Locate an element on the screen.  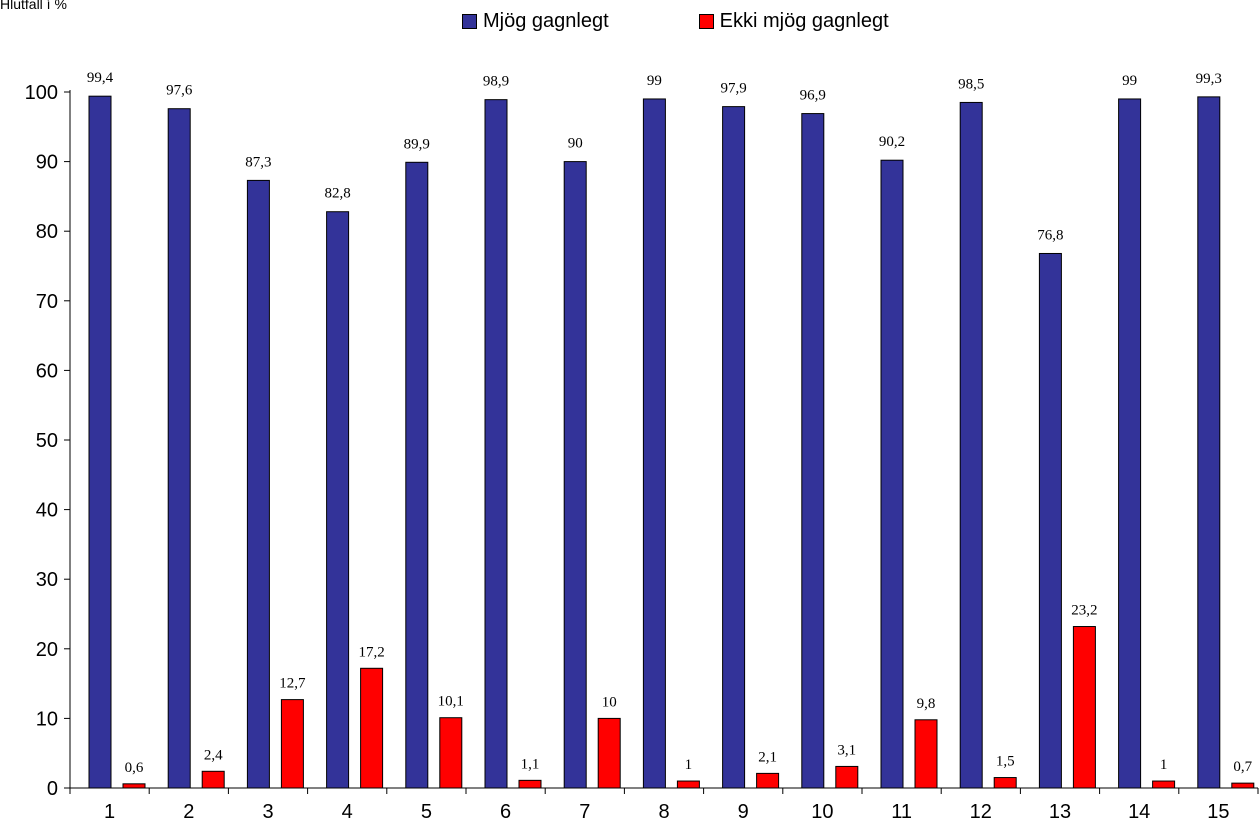
x-tick-label: 11 is located at coordinates (901, 812).